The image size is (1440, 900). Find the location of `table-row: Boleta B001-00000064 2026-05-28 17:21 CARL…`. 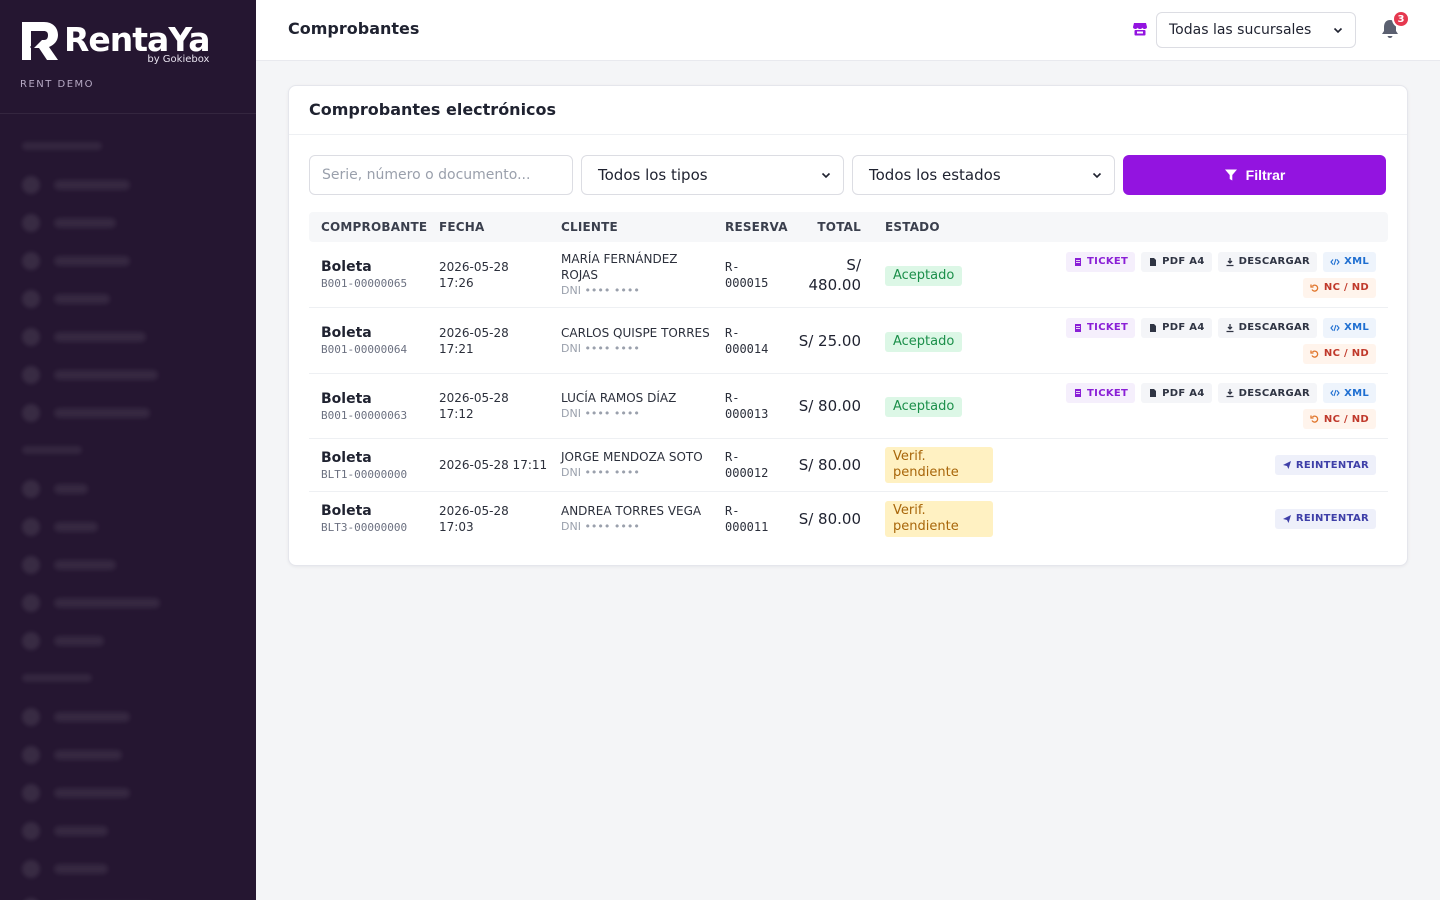

table-row: Boleta B001-00000064 2026-05-28 17:21 CARL… is located at coordinates (848, 341).